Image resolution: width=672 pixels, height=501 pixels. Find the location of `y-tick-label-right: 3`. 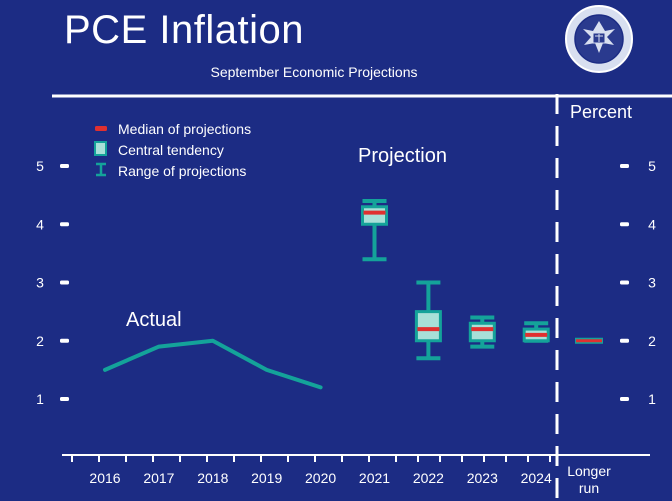

y-tick-label-right: 3 is located at coordinates (652, 283).